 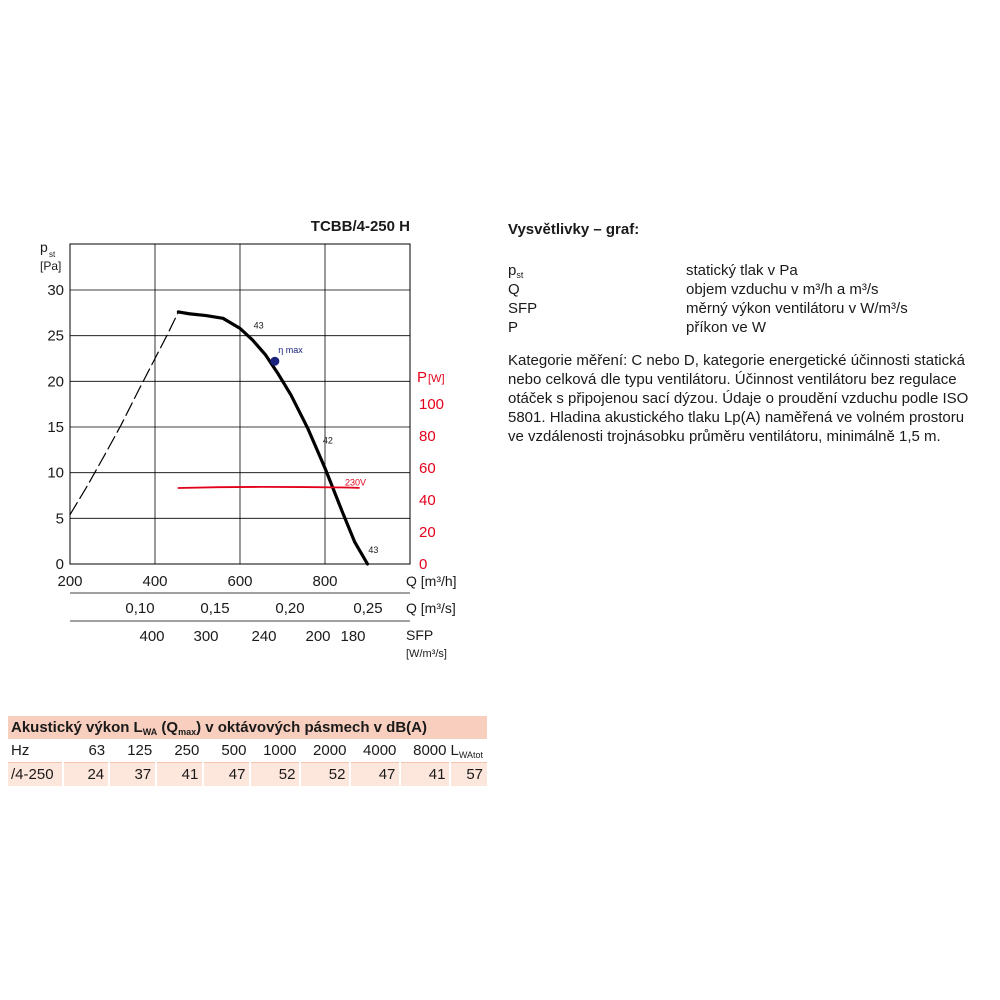 What do you see at coordinates (782, 289) in the screenshot?
I see `legend-desc: objem vzduchu v m³/h a m³/s` at bounding box center [782, 289].